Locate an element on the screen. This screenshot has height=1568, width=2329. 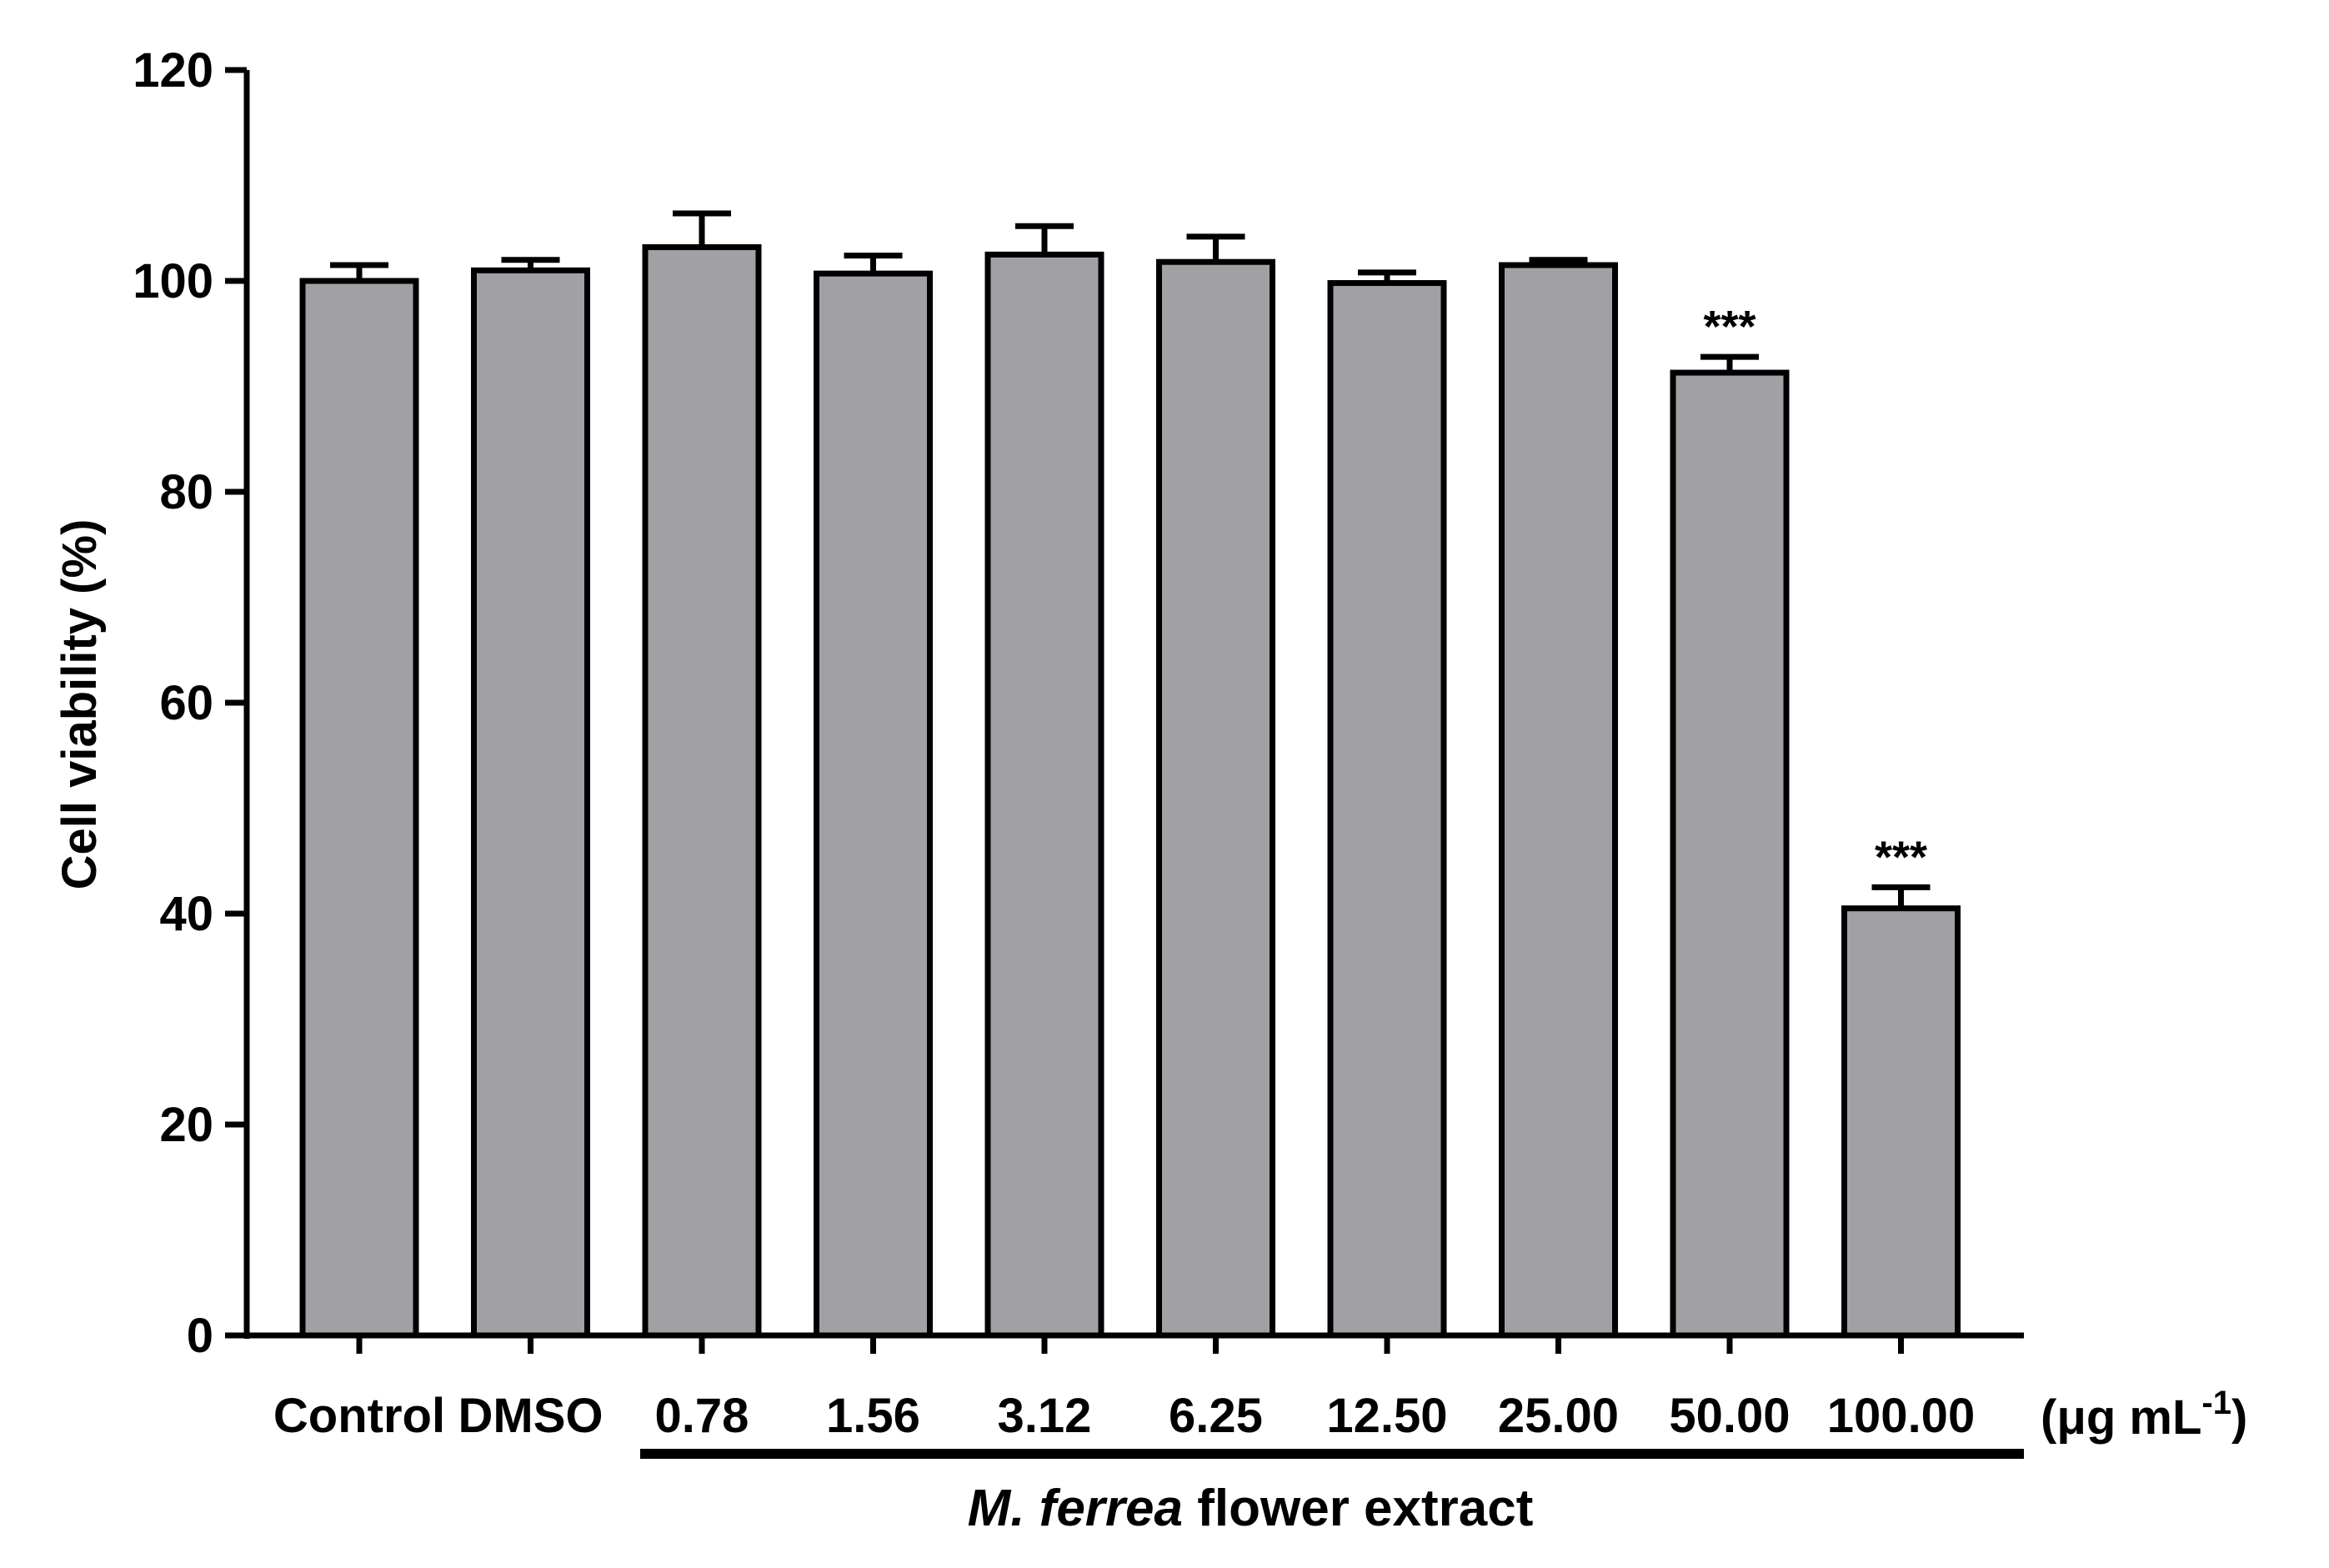
x-tick-label: 3.12 is located at coordinates (1045, 1416).